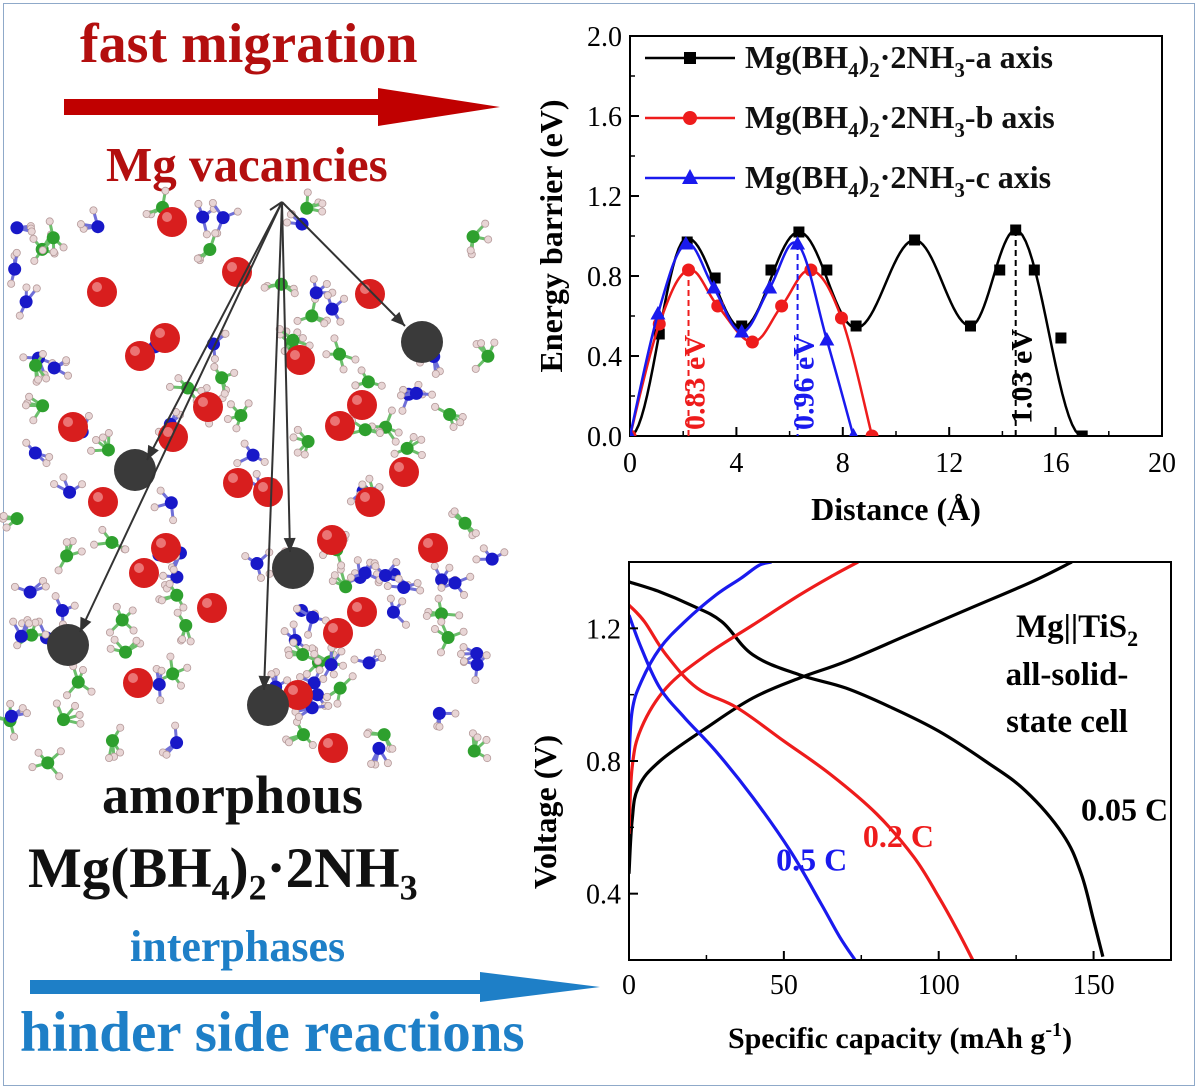 The height and width of the screenshot is (1091, 1200). Describe the element at coordinates (629, 985) in the screenshot. I see `x-tick-label: 0` at that location.